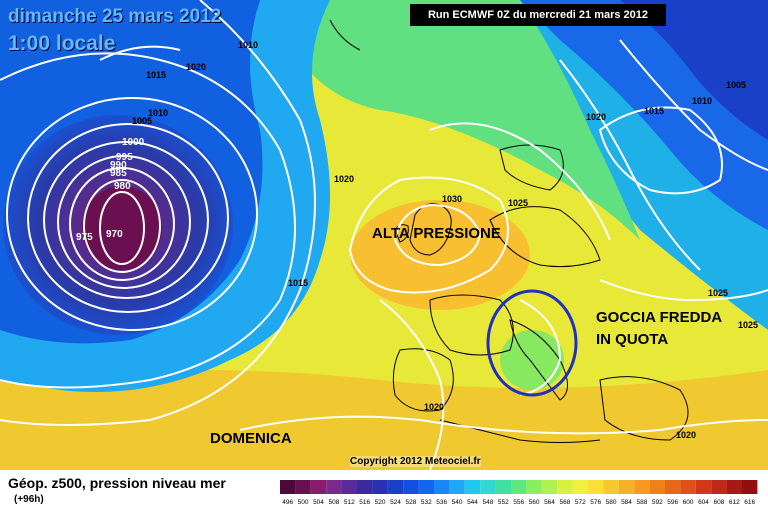 The image size is (768, 512). Describe the element at coordinates (395, 502) in the screenshot. I see `scale-tick-label: 524` at that location.